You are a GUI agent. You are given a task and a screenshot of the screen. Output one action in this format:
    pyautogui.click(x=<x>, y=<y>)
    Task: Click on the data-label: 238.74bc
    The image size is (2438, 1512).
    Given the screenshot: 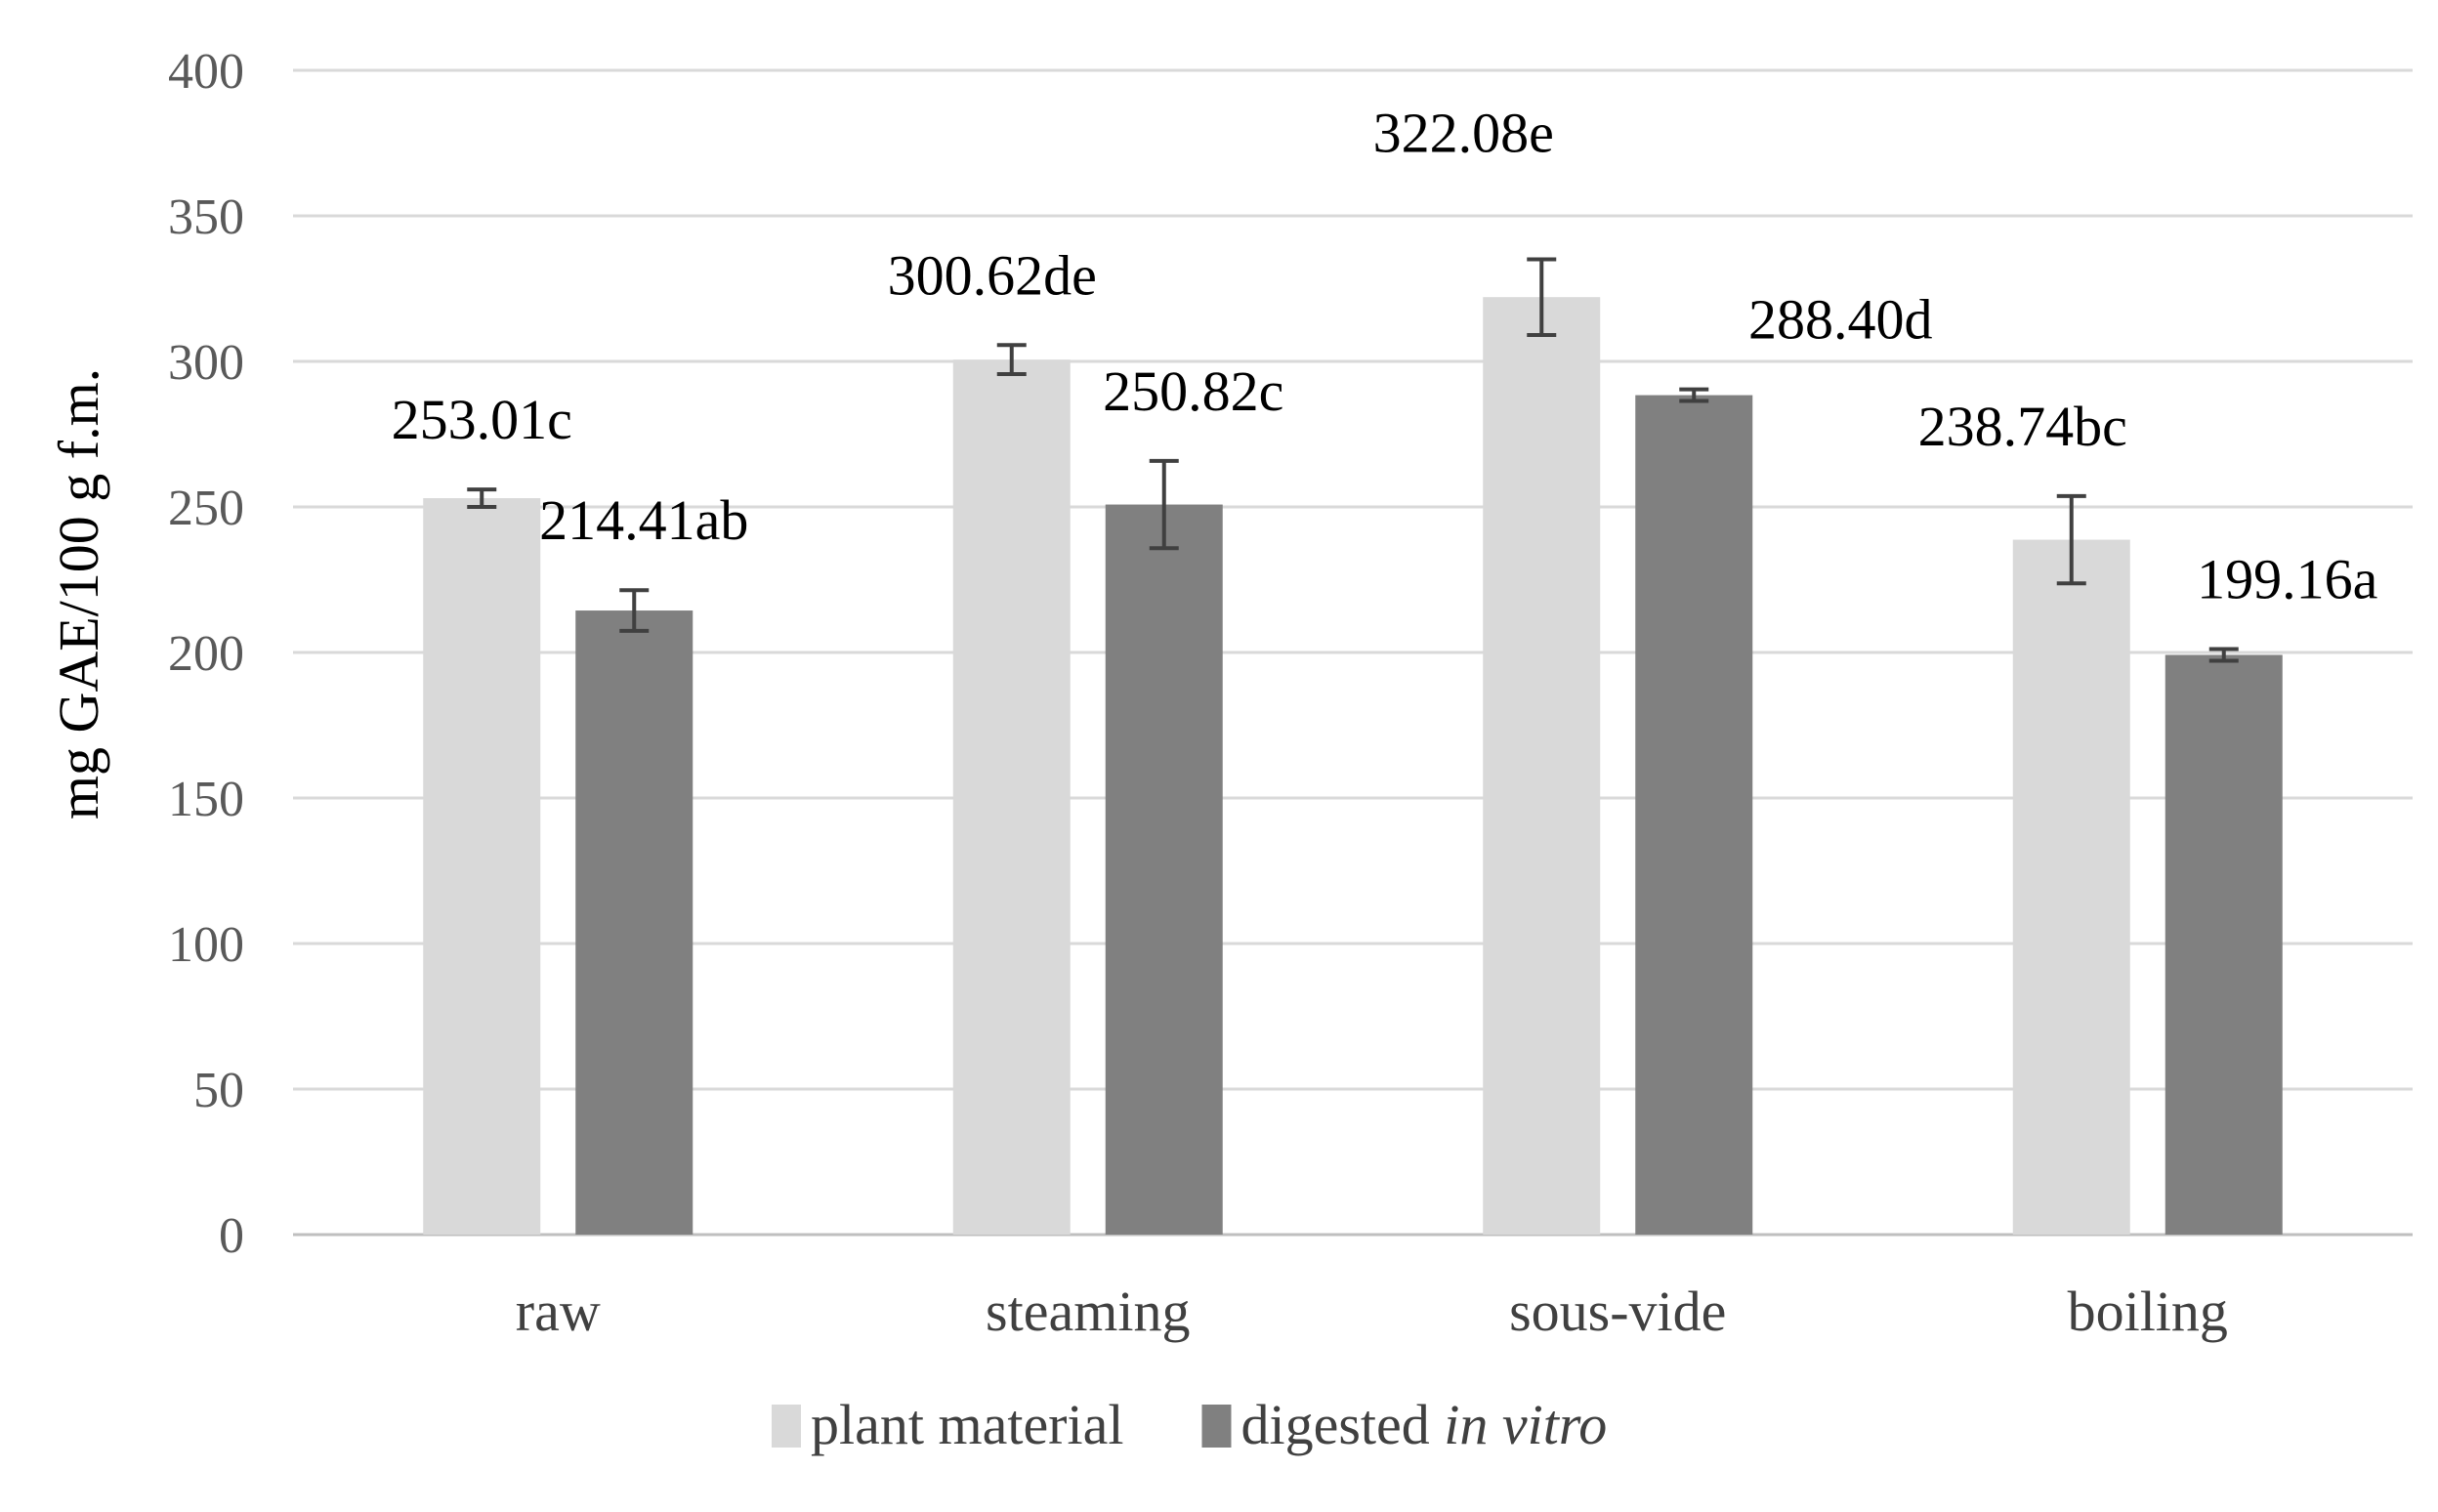 What is the action you would take?
    pyautogui.click(x=2022, y=426)
    